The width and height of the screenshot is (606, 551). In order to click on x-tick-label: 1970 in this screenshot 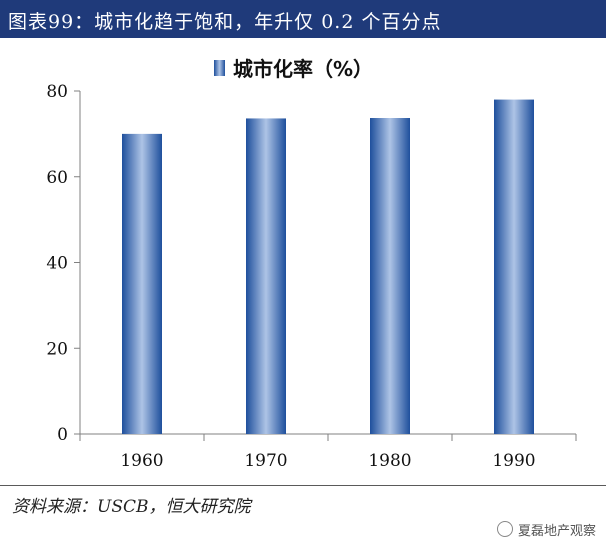, I will do `click(265, 461)`.